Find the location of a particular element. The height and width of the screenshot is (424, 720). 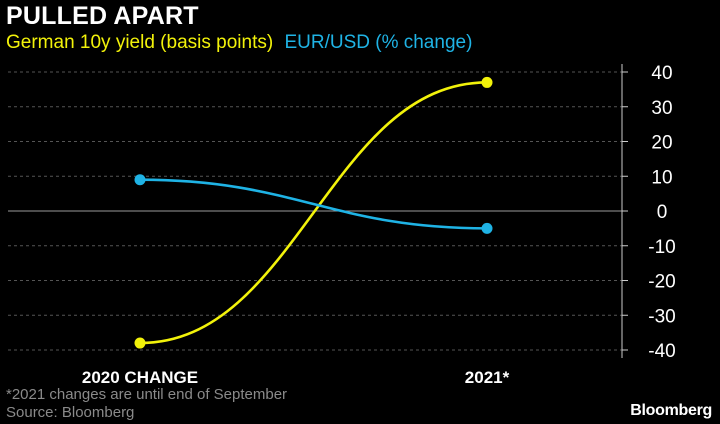

legend-eur-usd: EUR/USD (% change) is located at coordinates (378, 42).